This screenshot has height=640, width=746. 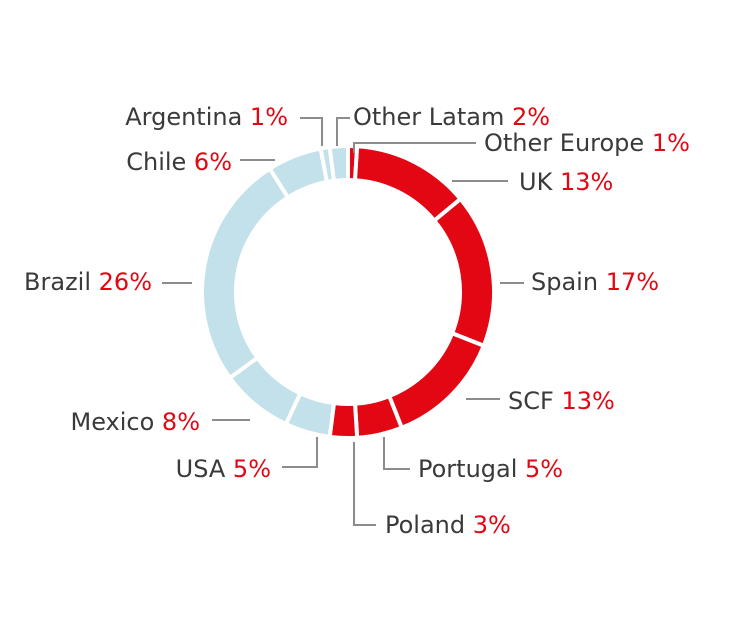 What do you see at coordinates (568, 143) in the screenshot?
I see `label-name-other-europe: Other Europe` at bounding box center [568, 143].